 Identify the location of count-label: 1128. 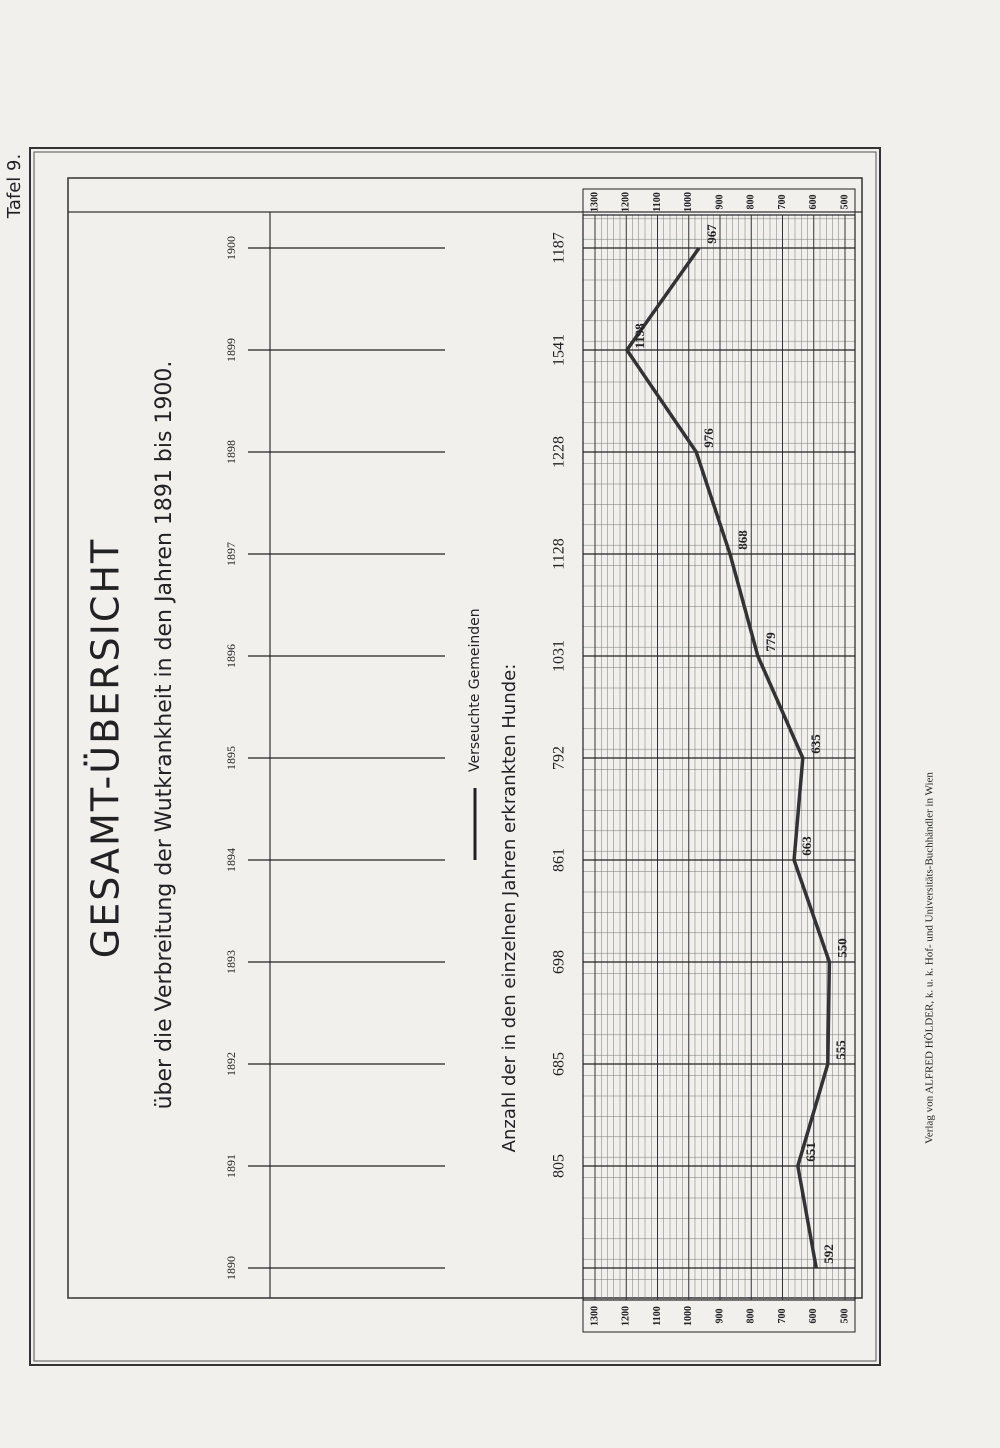
(559, 553).